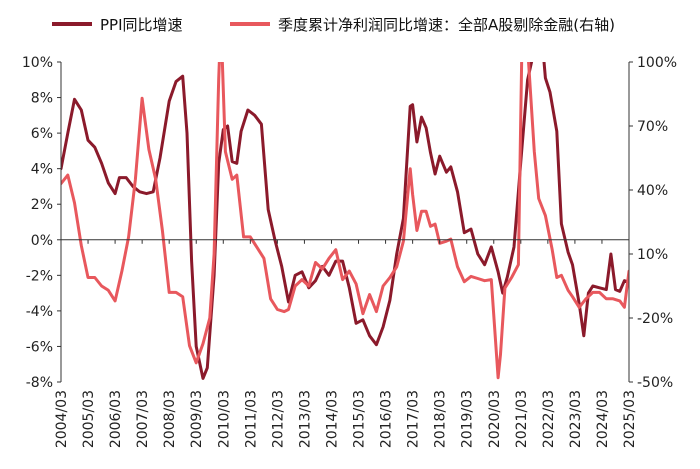 The width and height of the screenshot is (700, 469). What do you see at coordinates (143, 419) in the screenshot?
I see `x-tick-label: 2007/03` at bounding box center [143, 419].